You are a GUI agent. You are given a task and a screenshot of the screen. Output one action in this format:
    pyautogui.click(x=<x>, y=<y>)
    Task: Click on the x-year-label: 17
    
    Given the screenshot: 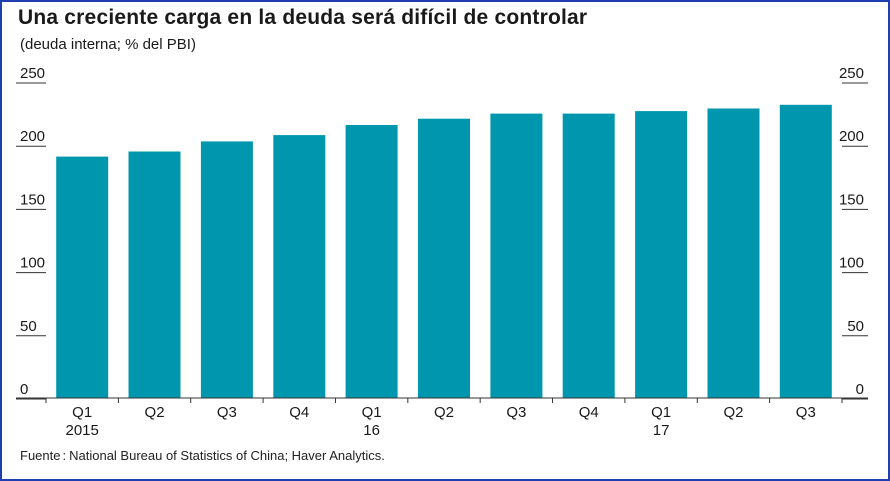 What is the action you would take?
    pyautogui.click(x=661, y=430)
    